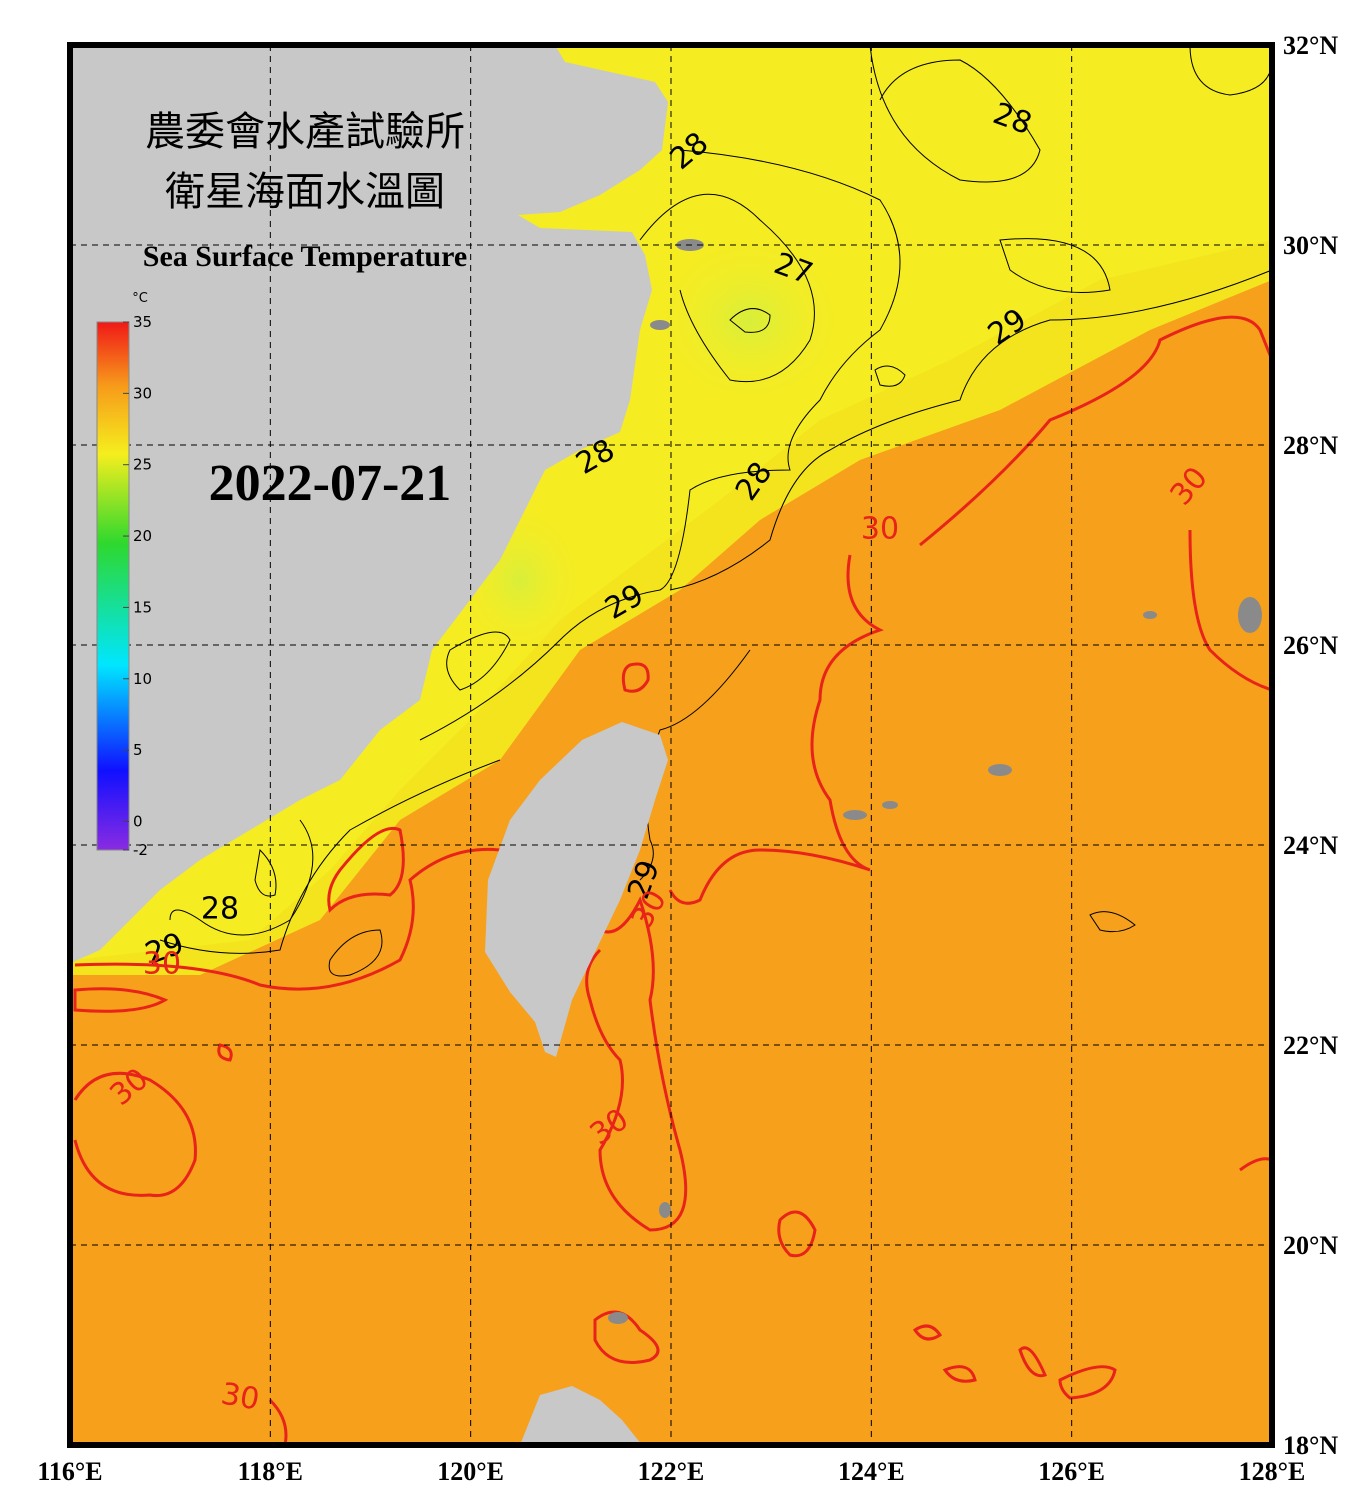  I want to click on lon-label: 124°E, so click(871, 1471).